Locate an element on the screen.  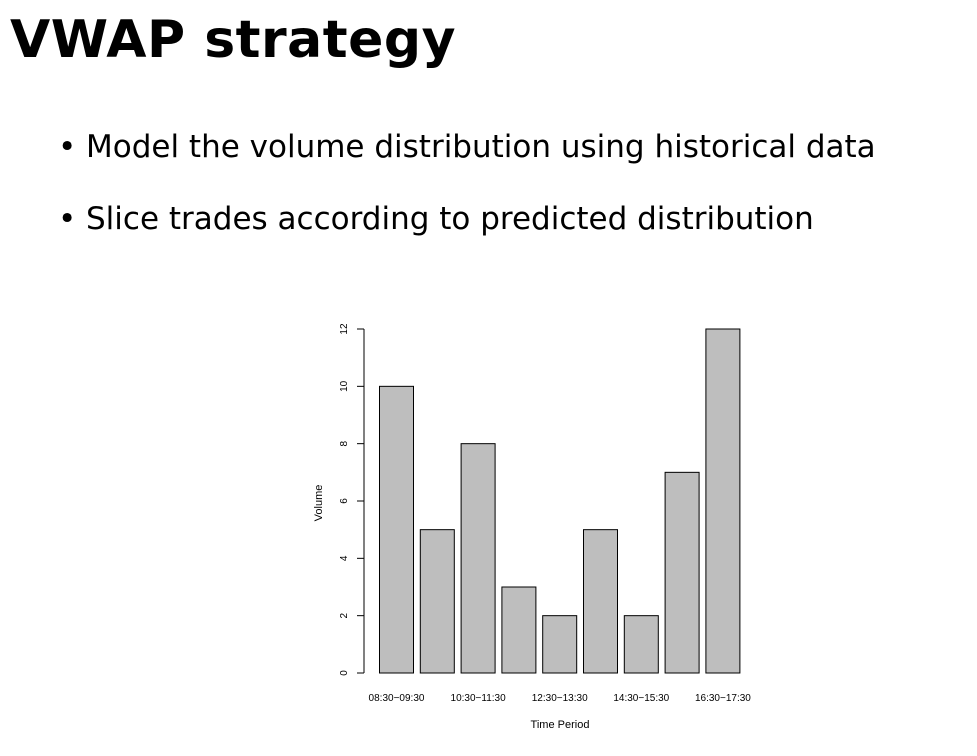
y-tick-label: 6 is located at coordinates (344, 501).